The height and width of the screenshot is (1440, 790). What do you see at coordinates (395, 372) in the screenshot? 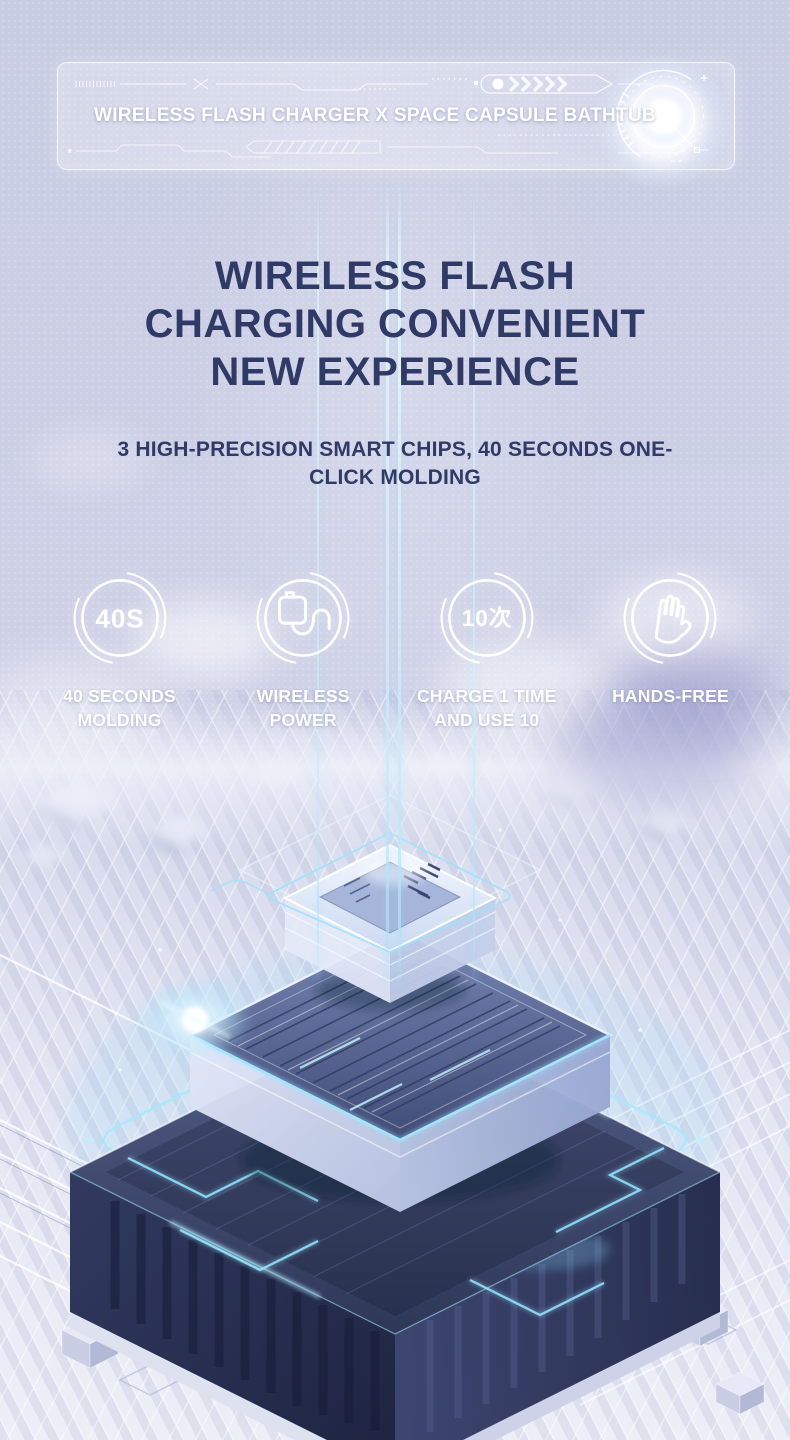
I see `headline-line-3: NEW EXPERIENCE` at bounding box center [395, 372].